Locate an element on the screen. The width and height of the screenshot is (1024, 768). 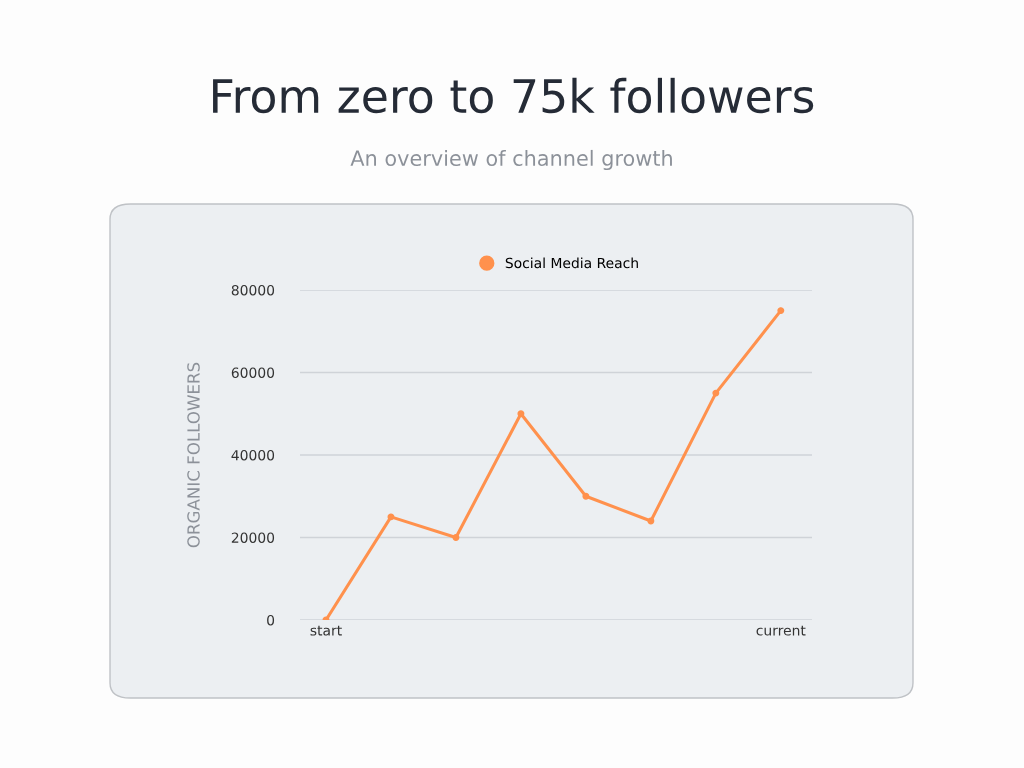
x-tick-label: current is located at coordinates (781, 630).